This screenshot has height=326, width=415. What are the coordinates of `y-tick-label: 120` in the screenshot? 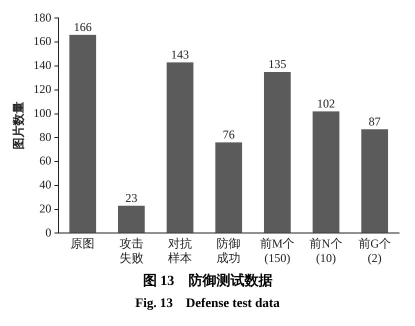 It's located at (42, 89).